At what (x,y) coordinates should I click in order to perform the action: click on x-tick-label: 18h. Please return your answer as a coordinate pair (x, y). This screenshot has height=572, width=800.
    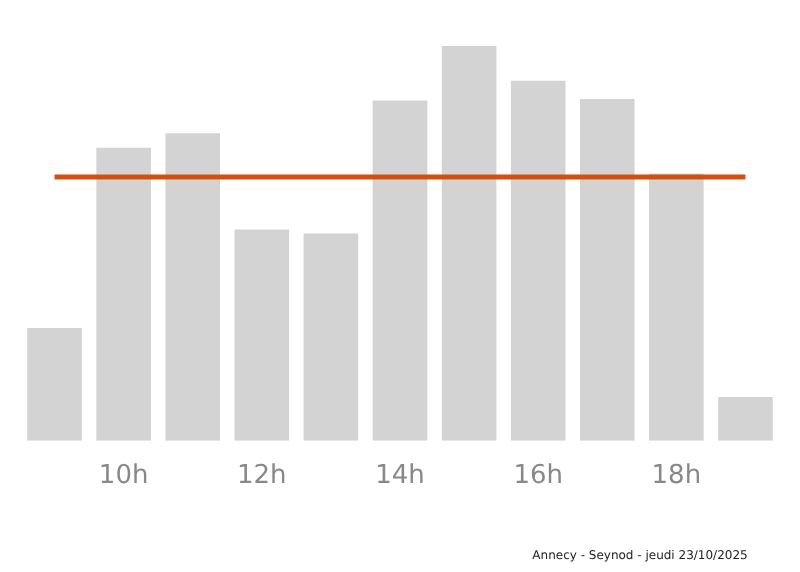
    Looking at the image, I should click on (676, 476).